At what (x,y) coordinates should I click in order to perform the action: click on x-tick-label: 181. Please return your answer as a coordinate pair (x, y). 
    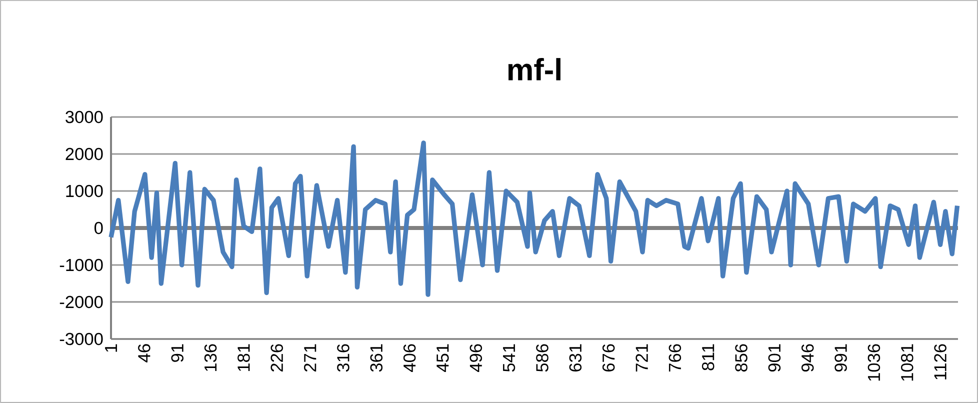
    Looking at the image, I should click on (244, 358).